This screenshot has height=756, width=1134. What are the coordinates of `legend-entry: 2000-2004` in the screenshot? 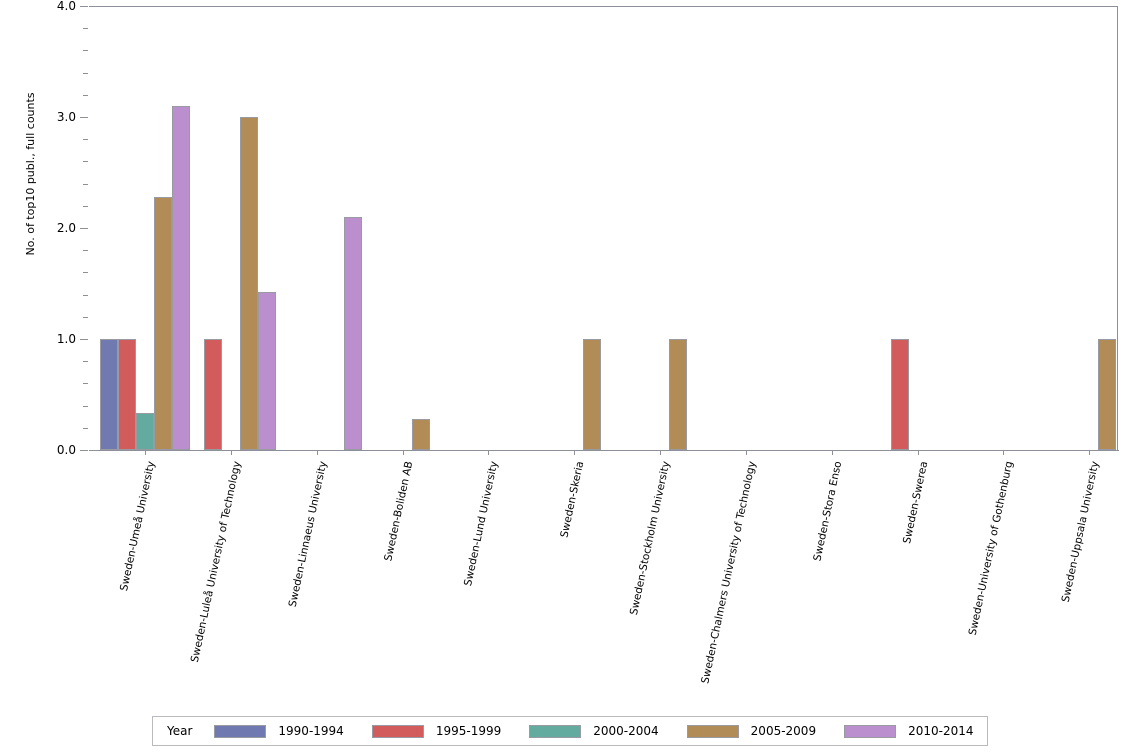 It's located at (594, 731).